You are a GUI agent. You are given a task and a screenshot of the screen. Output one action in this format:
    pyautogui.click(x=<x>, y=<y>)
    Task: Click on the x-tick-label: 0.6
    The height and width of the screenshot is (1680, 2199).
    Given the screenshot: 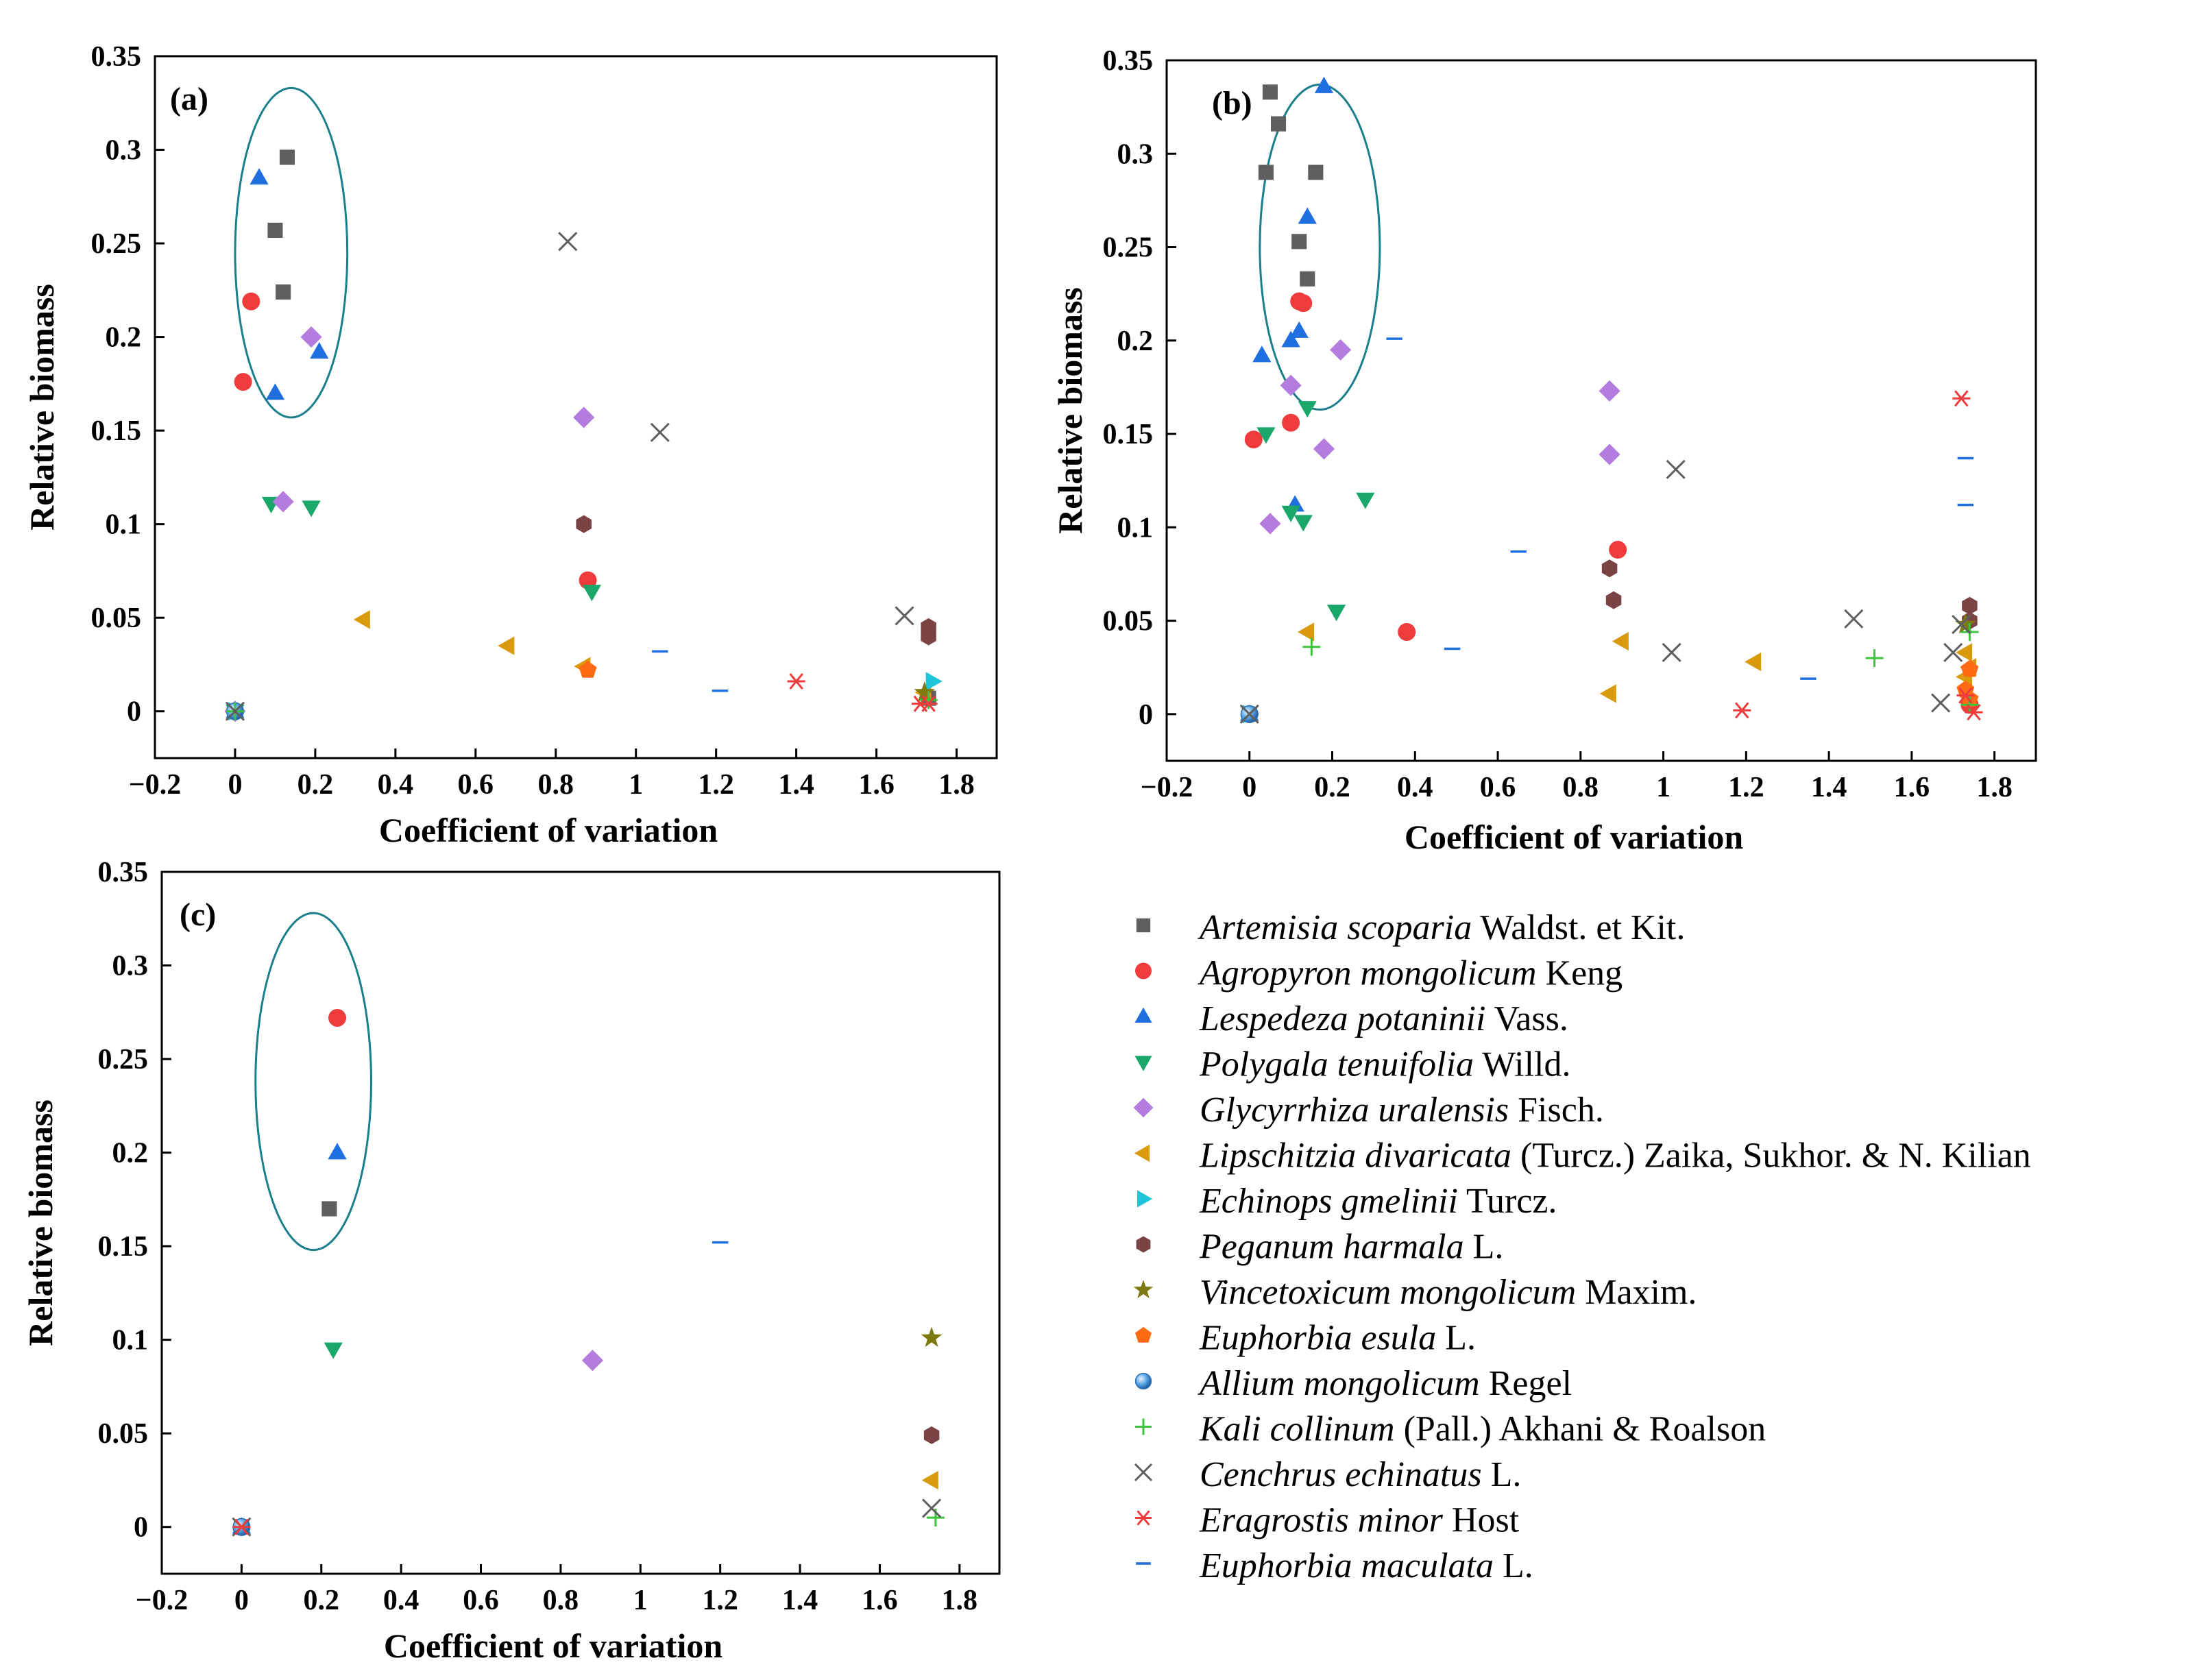 What is the action you would take?
    pyautogui.click(x=476, y=785)
    